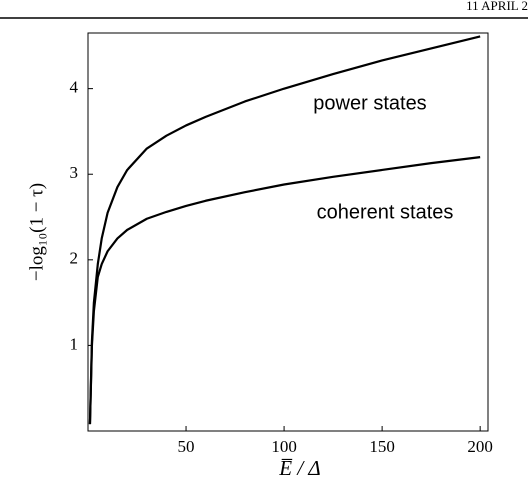 The width and height of the screenshot is (528, 492). What do you see at coordinates (369, 103) in the screenshot?
I see `annotation: power states` at bounding box center [369, 103].